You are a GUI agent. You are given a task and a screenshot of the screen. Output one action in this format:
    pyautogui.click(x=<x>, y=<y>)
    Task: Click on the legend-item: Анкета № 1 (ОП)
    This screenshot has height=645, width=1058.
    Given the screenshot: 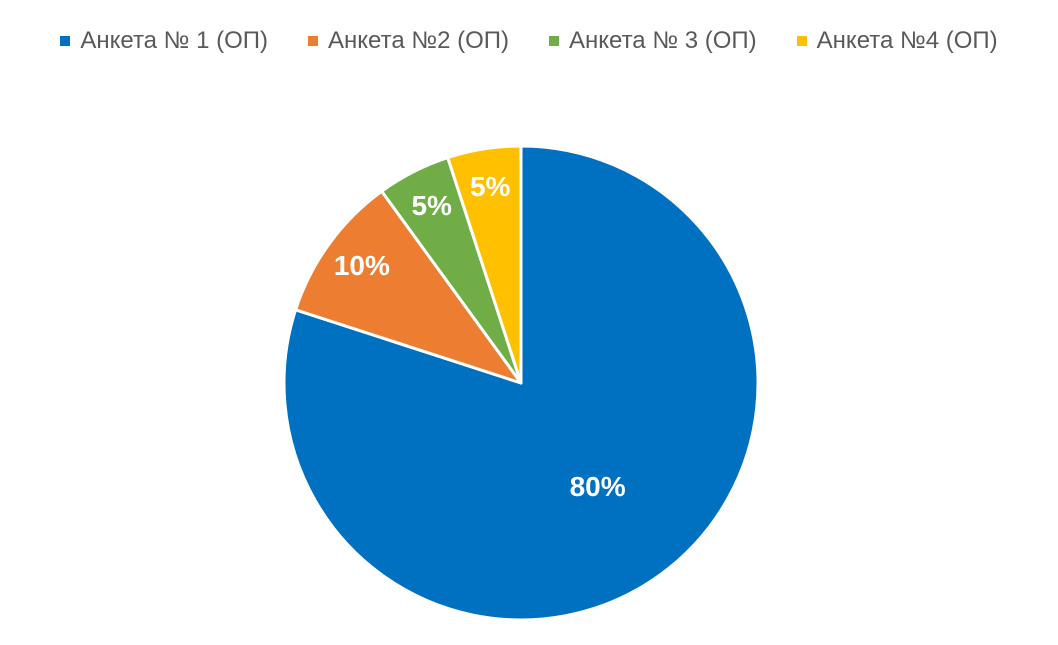 What is the action you would take?
    pyautogui.click(x=164, y=41)
    